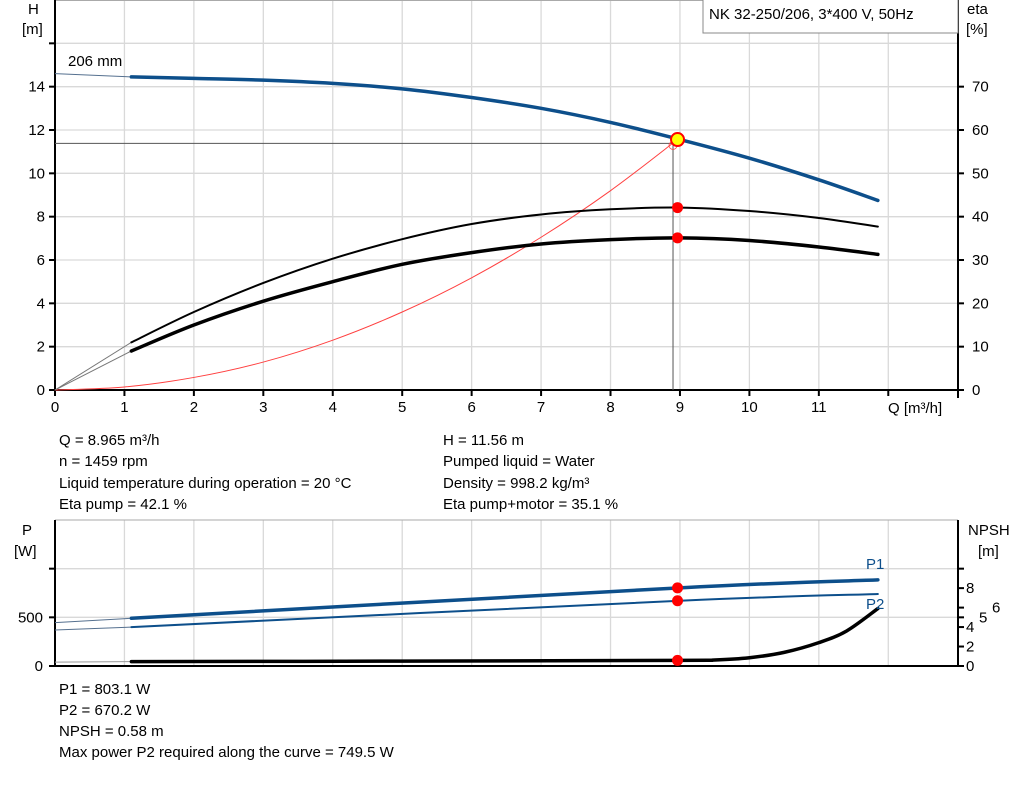 The width and height of the screenshot is (1024, 786). I want to click on curve-label: 206 mm, so click(95, 61).